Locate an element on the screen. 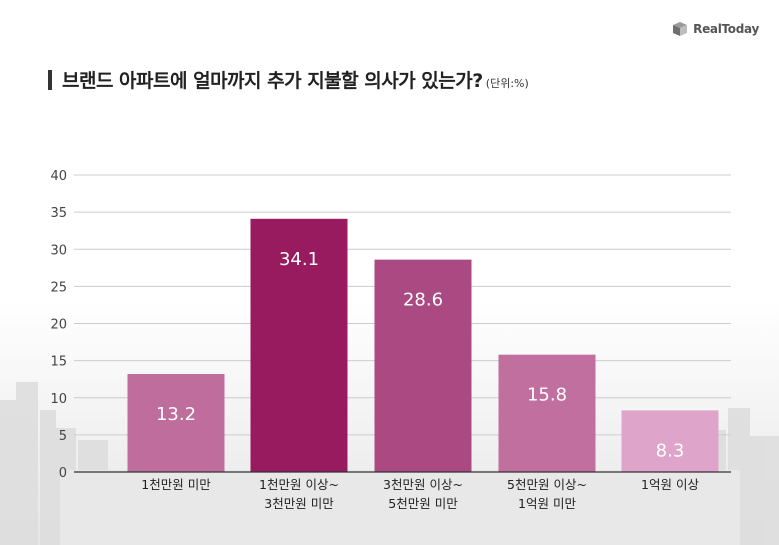 This screenshot has height=545, width=779. y-tick-label: 25 is located at coordinates (58, 287).